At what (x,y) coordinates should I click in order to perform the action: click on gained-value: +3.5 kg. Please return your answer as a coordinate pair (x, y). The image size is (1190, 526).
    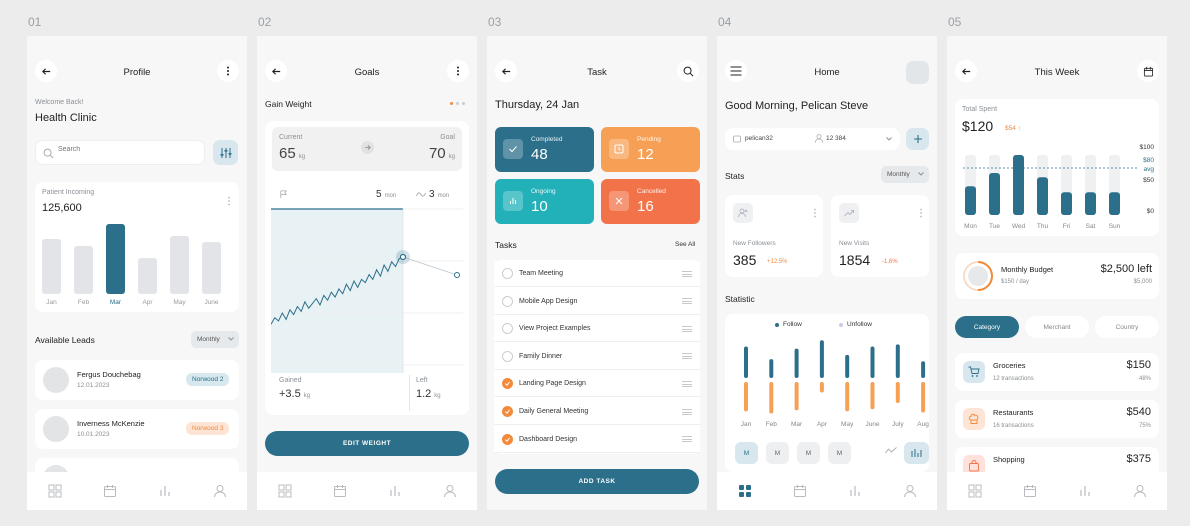
    Looking at the image, I should click on (295, 394).